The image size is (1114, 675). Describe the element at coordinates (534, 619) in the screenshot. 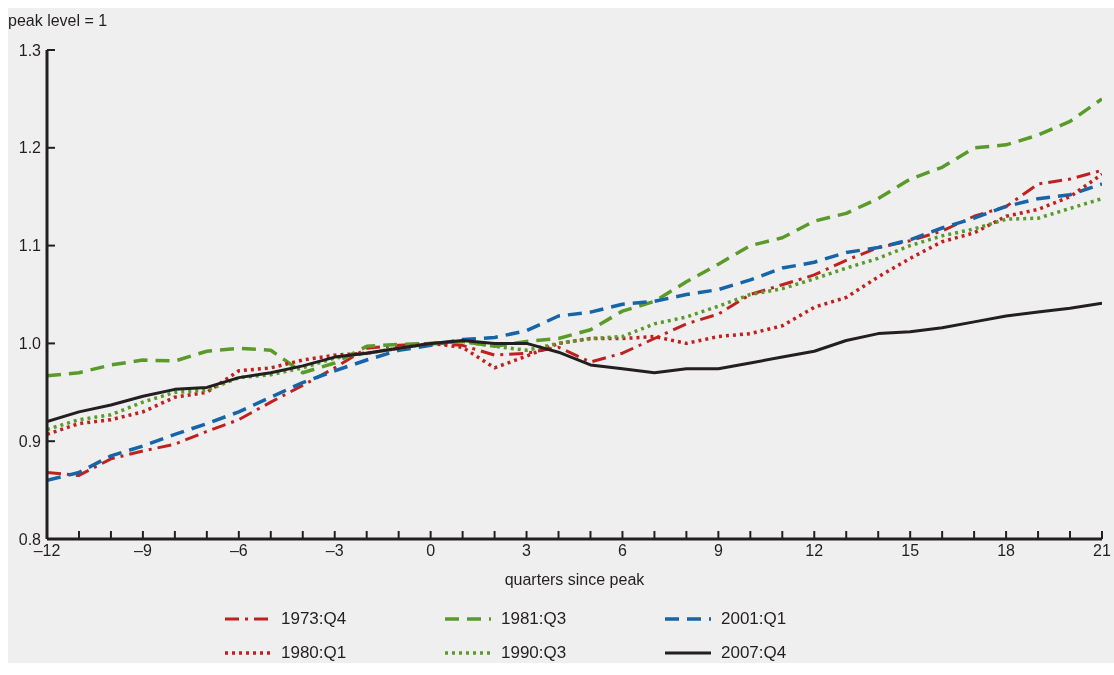

I see `legend-label: 1981:Q3` at that location.